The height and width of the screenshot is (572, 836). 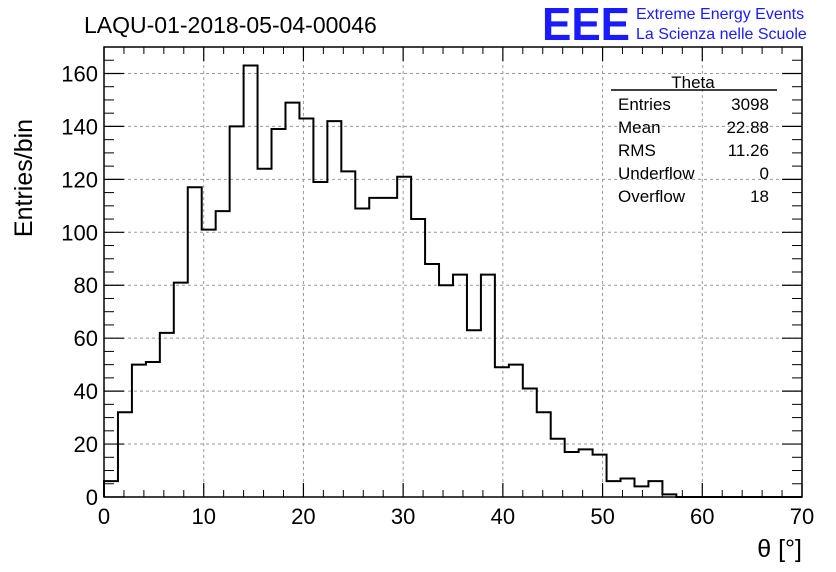 What do you see at coordinates (86, 444) in the screenshot?
I see `y-tick-label: 20` at bounding box center [86, 444].